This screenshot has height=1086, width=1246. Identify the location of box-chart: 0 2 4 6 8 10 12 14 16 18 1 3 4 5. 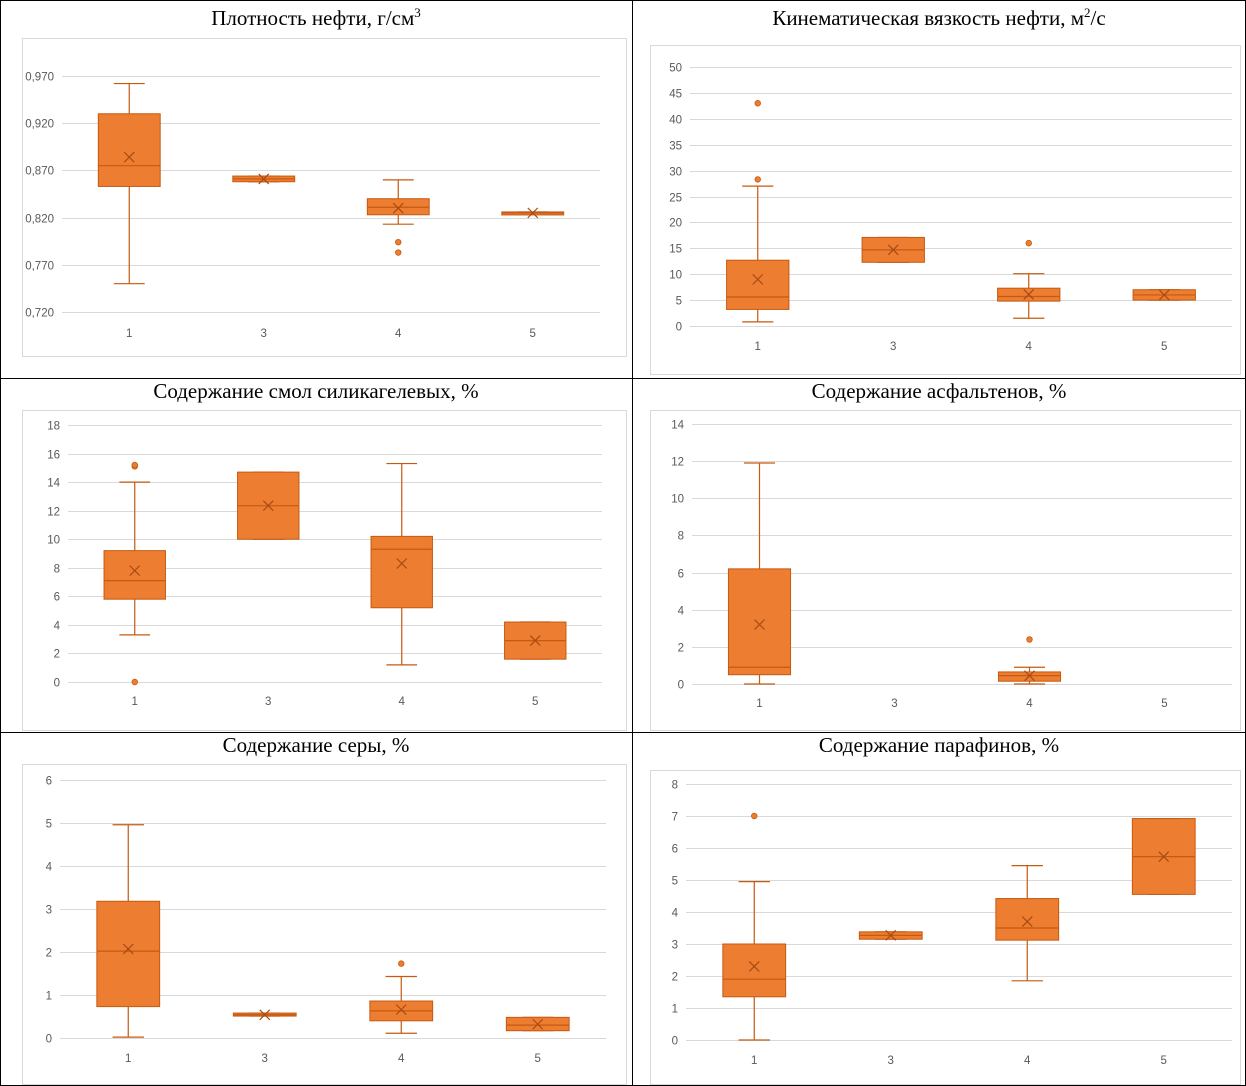
(324, 570).